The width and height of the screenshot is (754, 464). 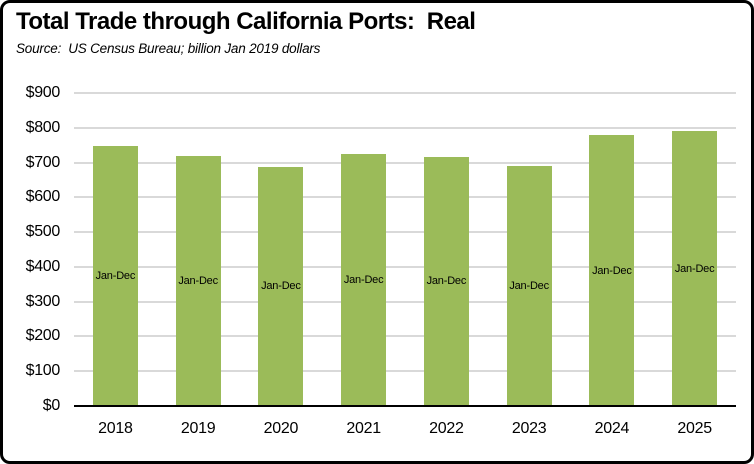 What do you see at coordinates (43, 92) in the screenshot?
I see `y-axis-tick-label: $900` at bounding box center [43, 92].